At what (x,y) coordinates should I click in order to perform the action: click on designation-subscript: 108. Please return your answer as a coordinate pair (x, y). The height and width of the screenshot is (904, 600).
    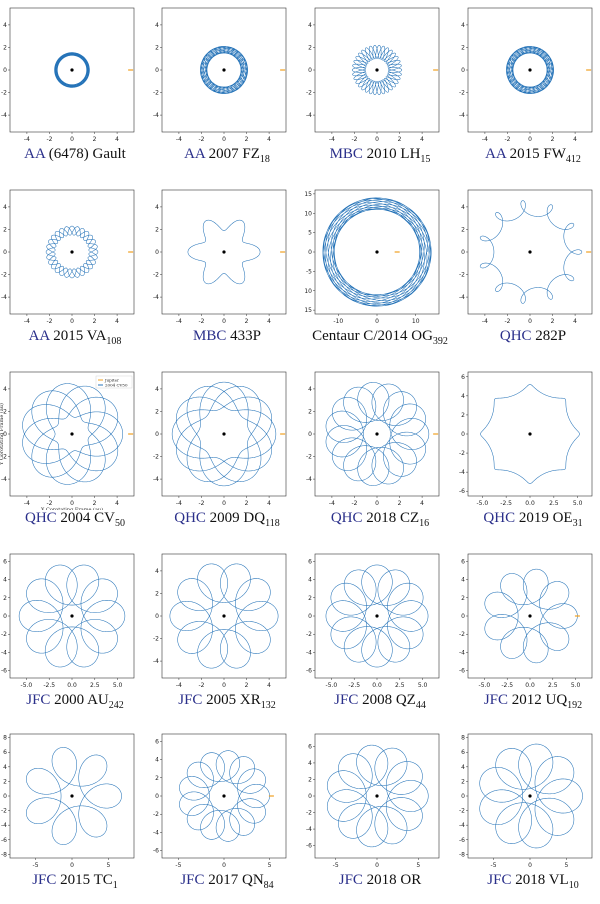
    Looking at the image, I should click on (114, 341).